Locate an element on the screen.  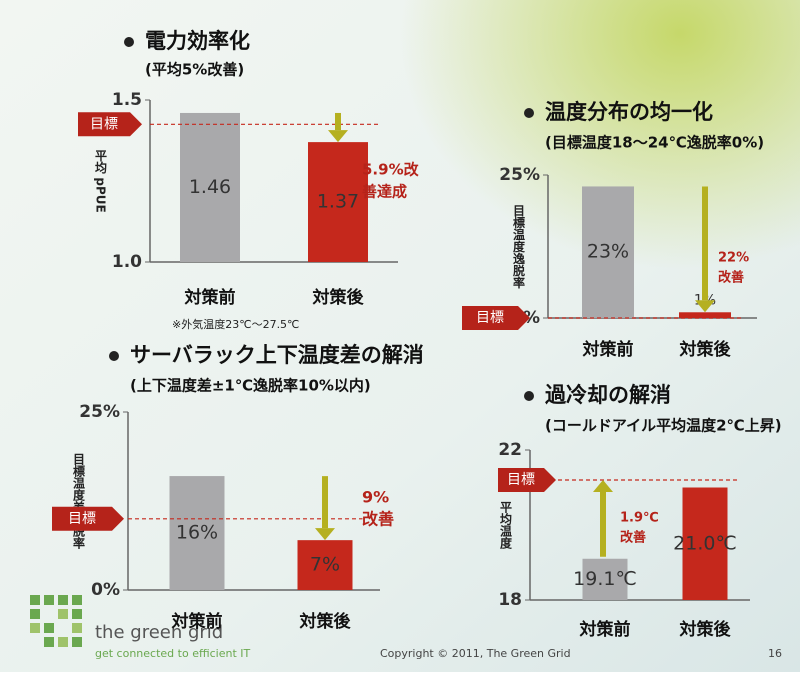
value-label: 21.0℃ is located at coordinates (705, 543).